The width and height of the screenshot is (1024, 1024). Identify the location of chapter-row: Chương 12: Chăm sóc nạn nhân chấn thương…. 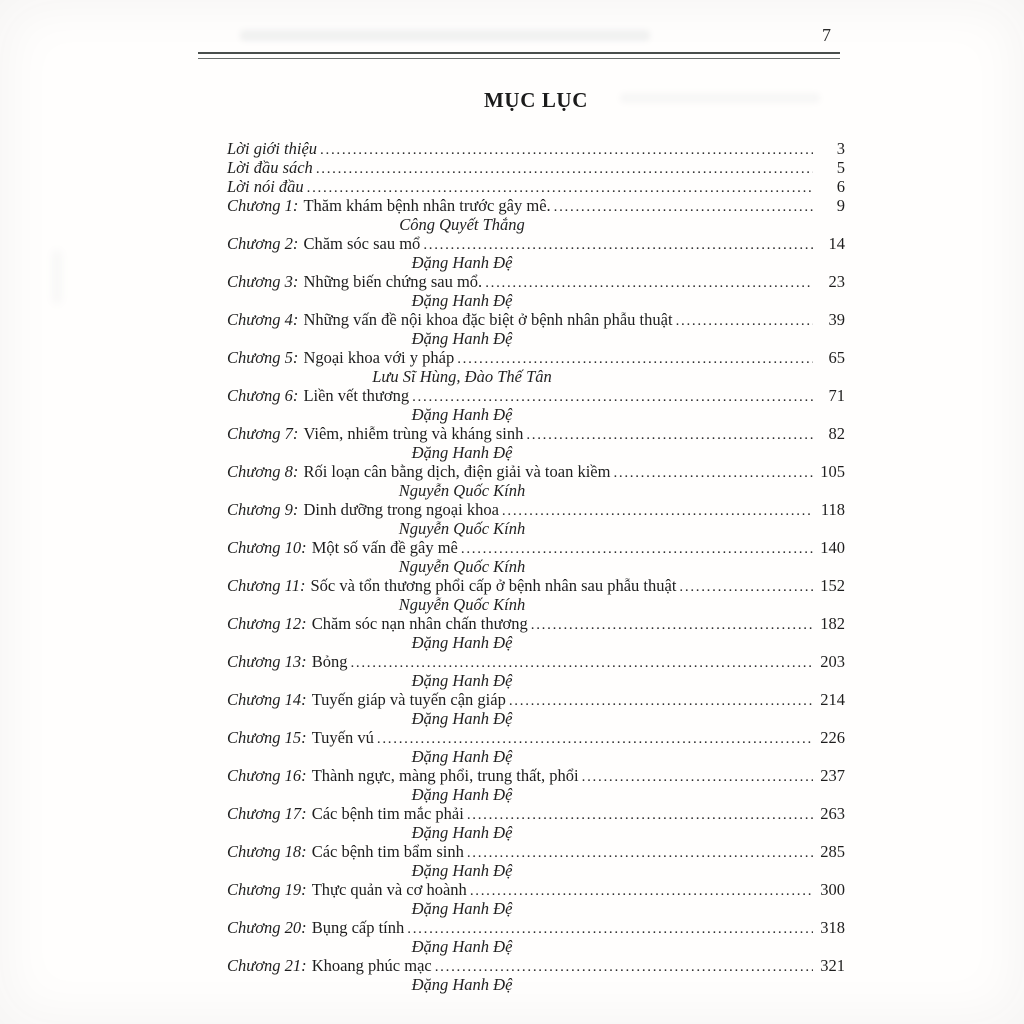
(536, 623).